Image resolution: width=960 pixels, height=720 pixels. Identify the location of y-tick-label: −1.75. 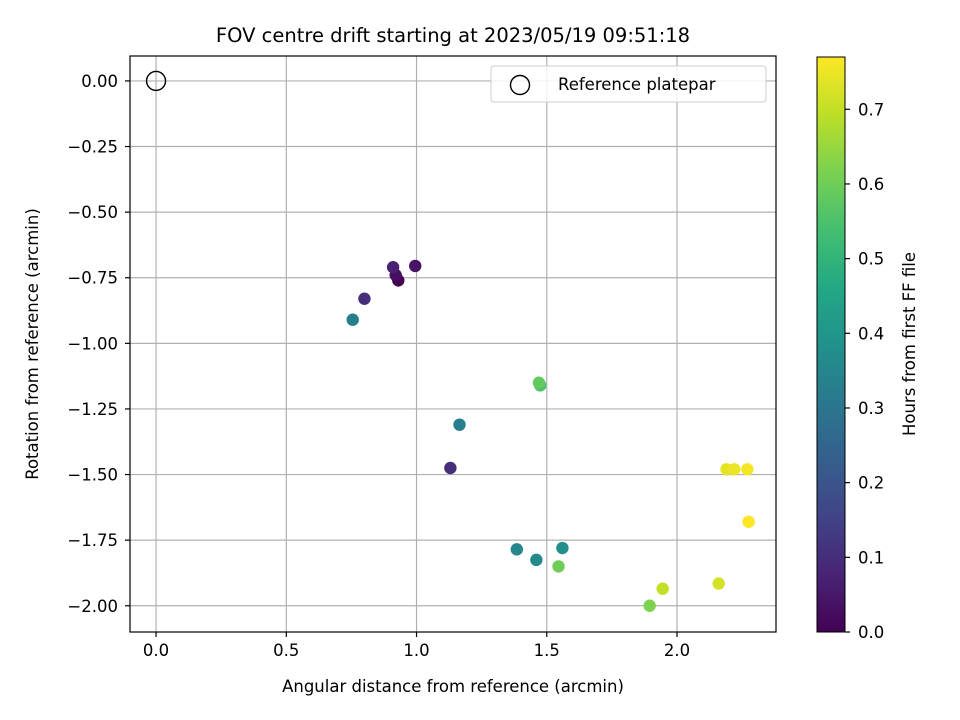
(92, 540).